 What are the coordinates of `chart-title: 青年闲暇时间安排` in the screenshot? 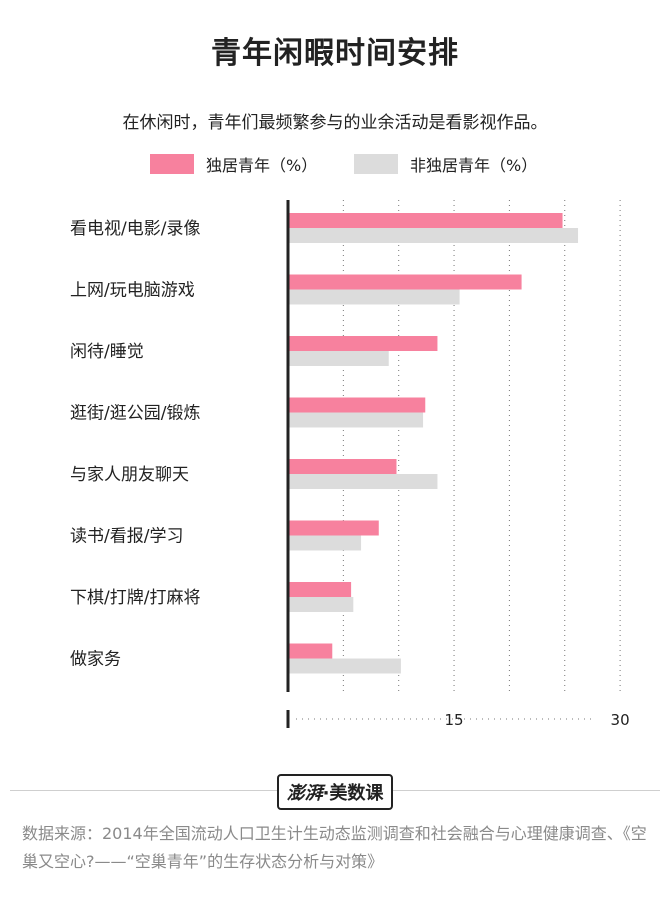 It's located at (335, 53).